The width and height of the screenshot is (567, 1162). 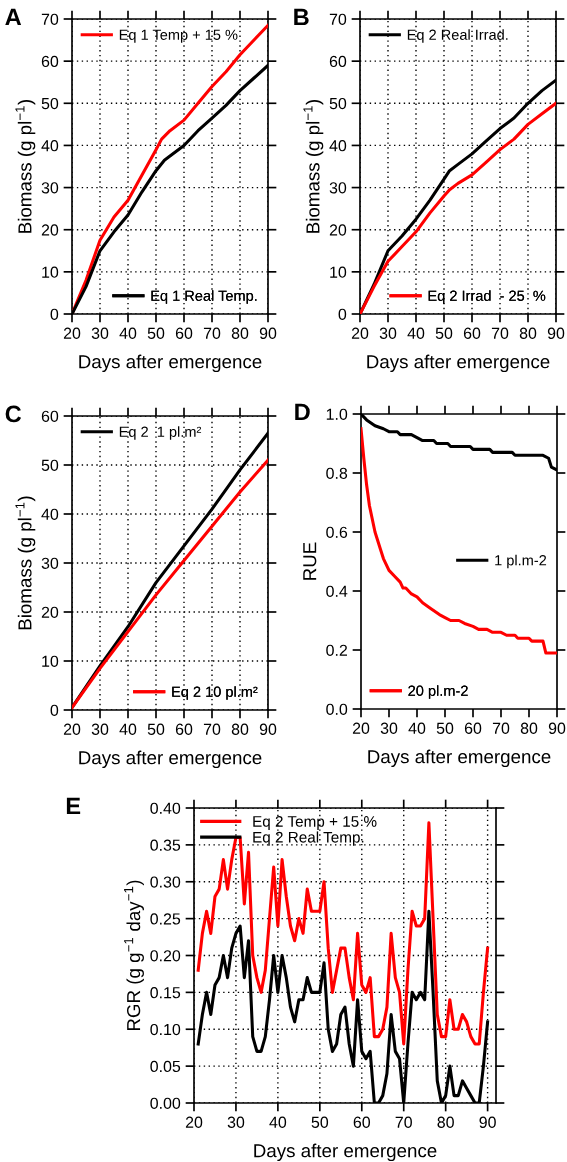 I want to click on chart-title: A, so click(x=13, y=17).